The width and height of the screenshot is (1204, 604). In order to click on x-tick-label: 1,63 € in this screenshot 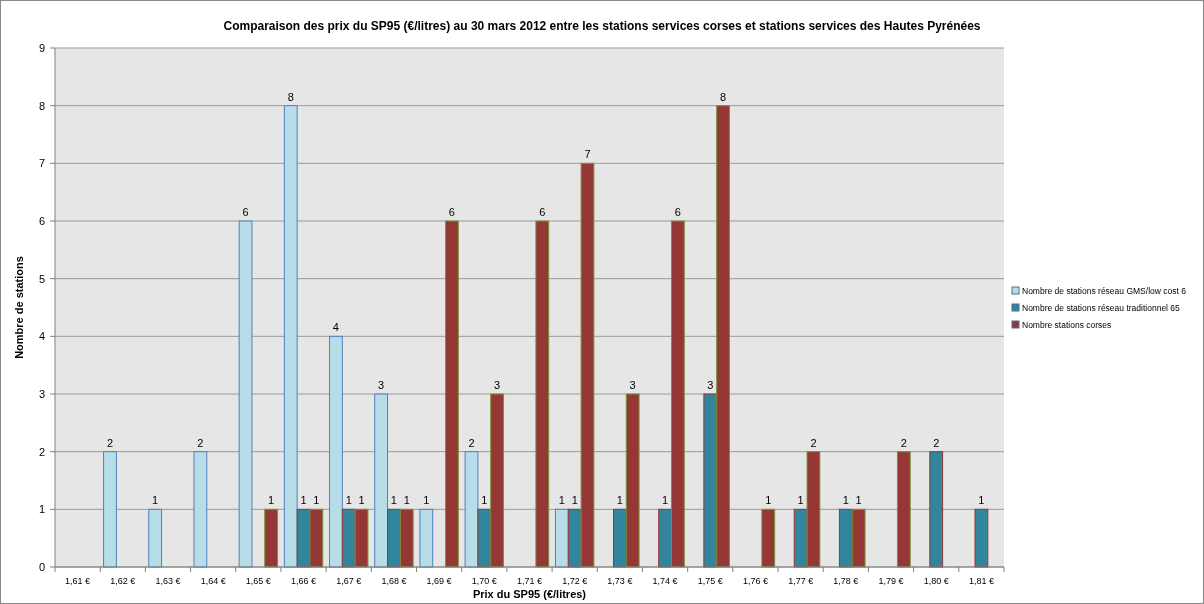, I will do `click(168, 581)`.